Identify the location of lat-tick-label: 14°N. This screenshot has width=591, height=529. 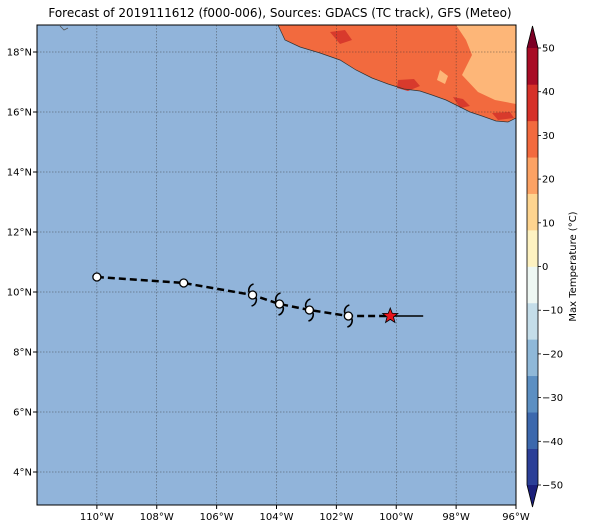
(19, 173).